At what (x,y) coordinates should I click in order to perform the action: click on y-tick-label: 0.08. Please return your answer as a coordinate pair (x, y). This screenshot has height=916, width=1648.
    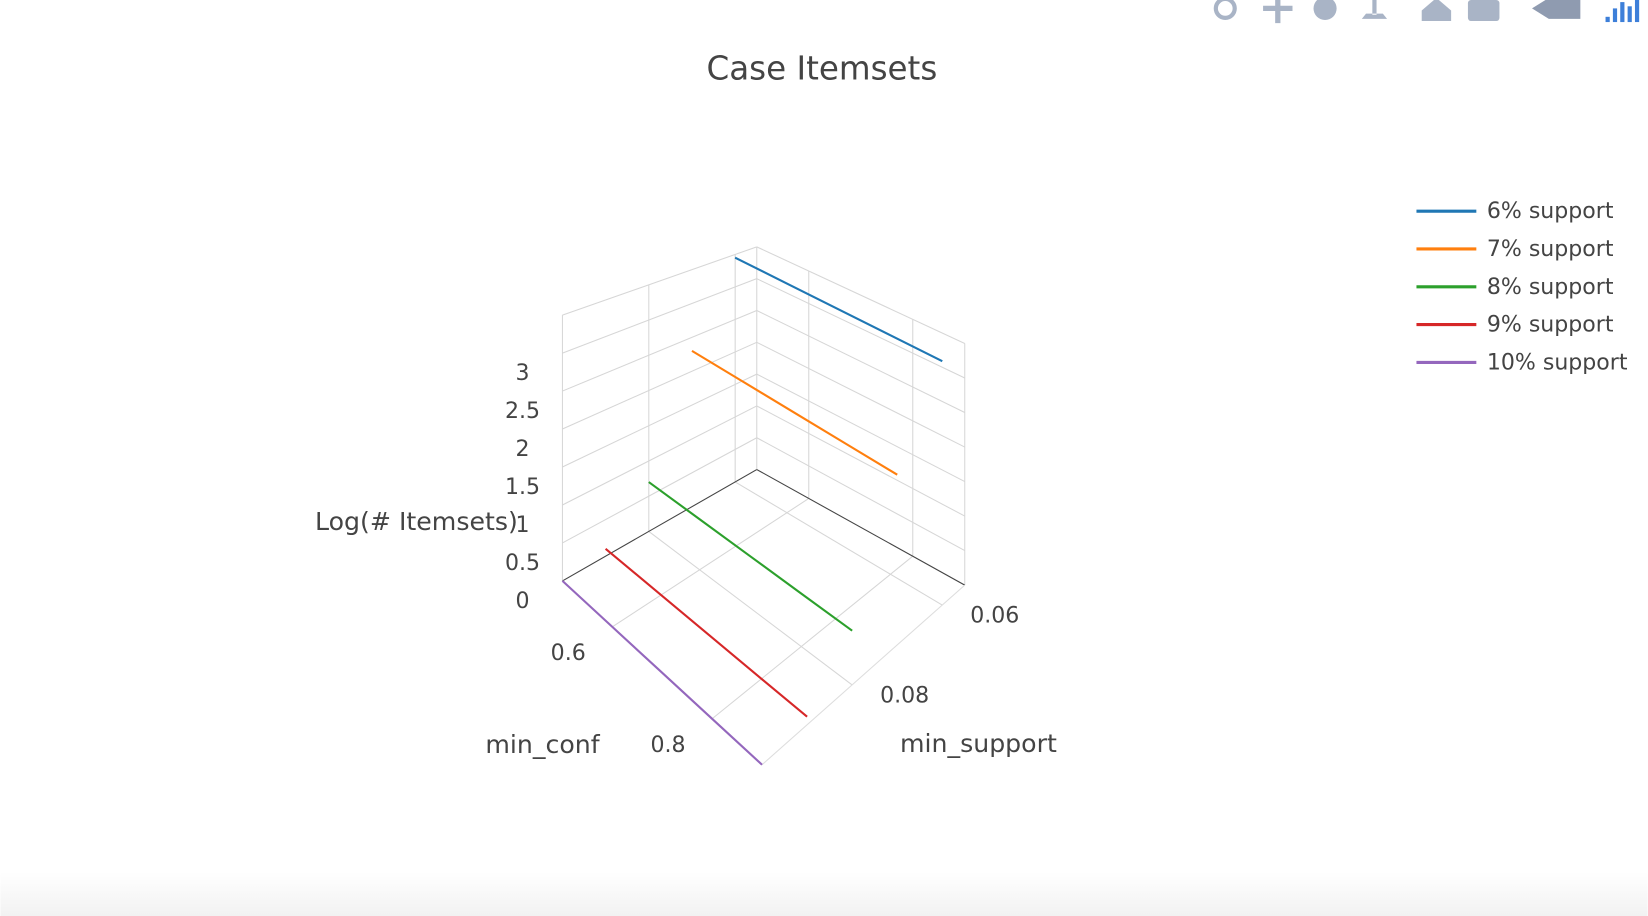
    Looking at the image, I should click on (904, 695).